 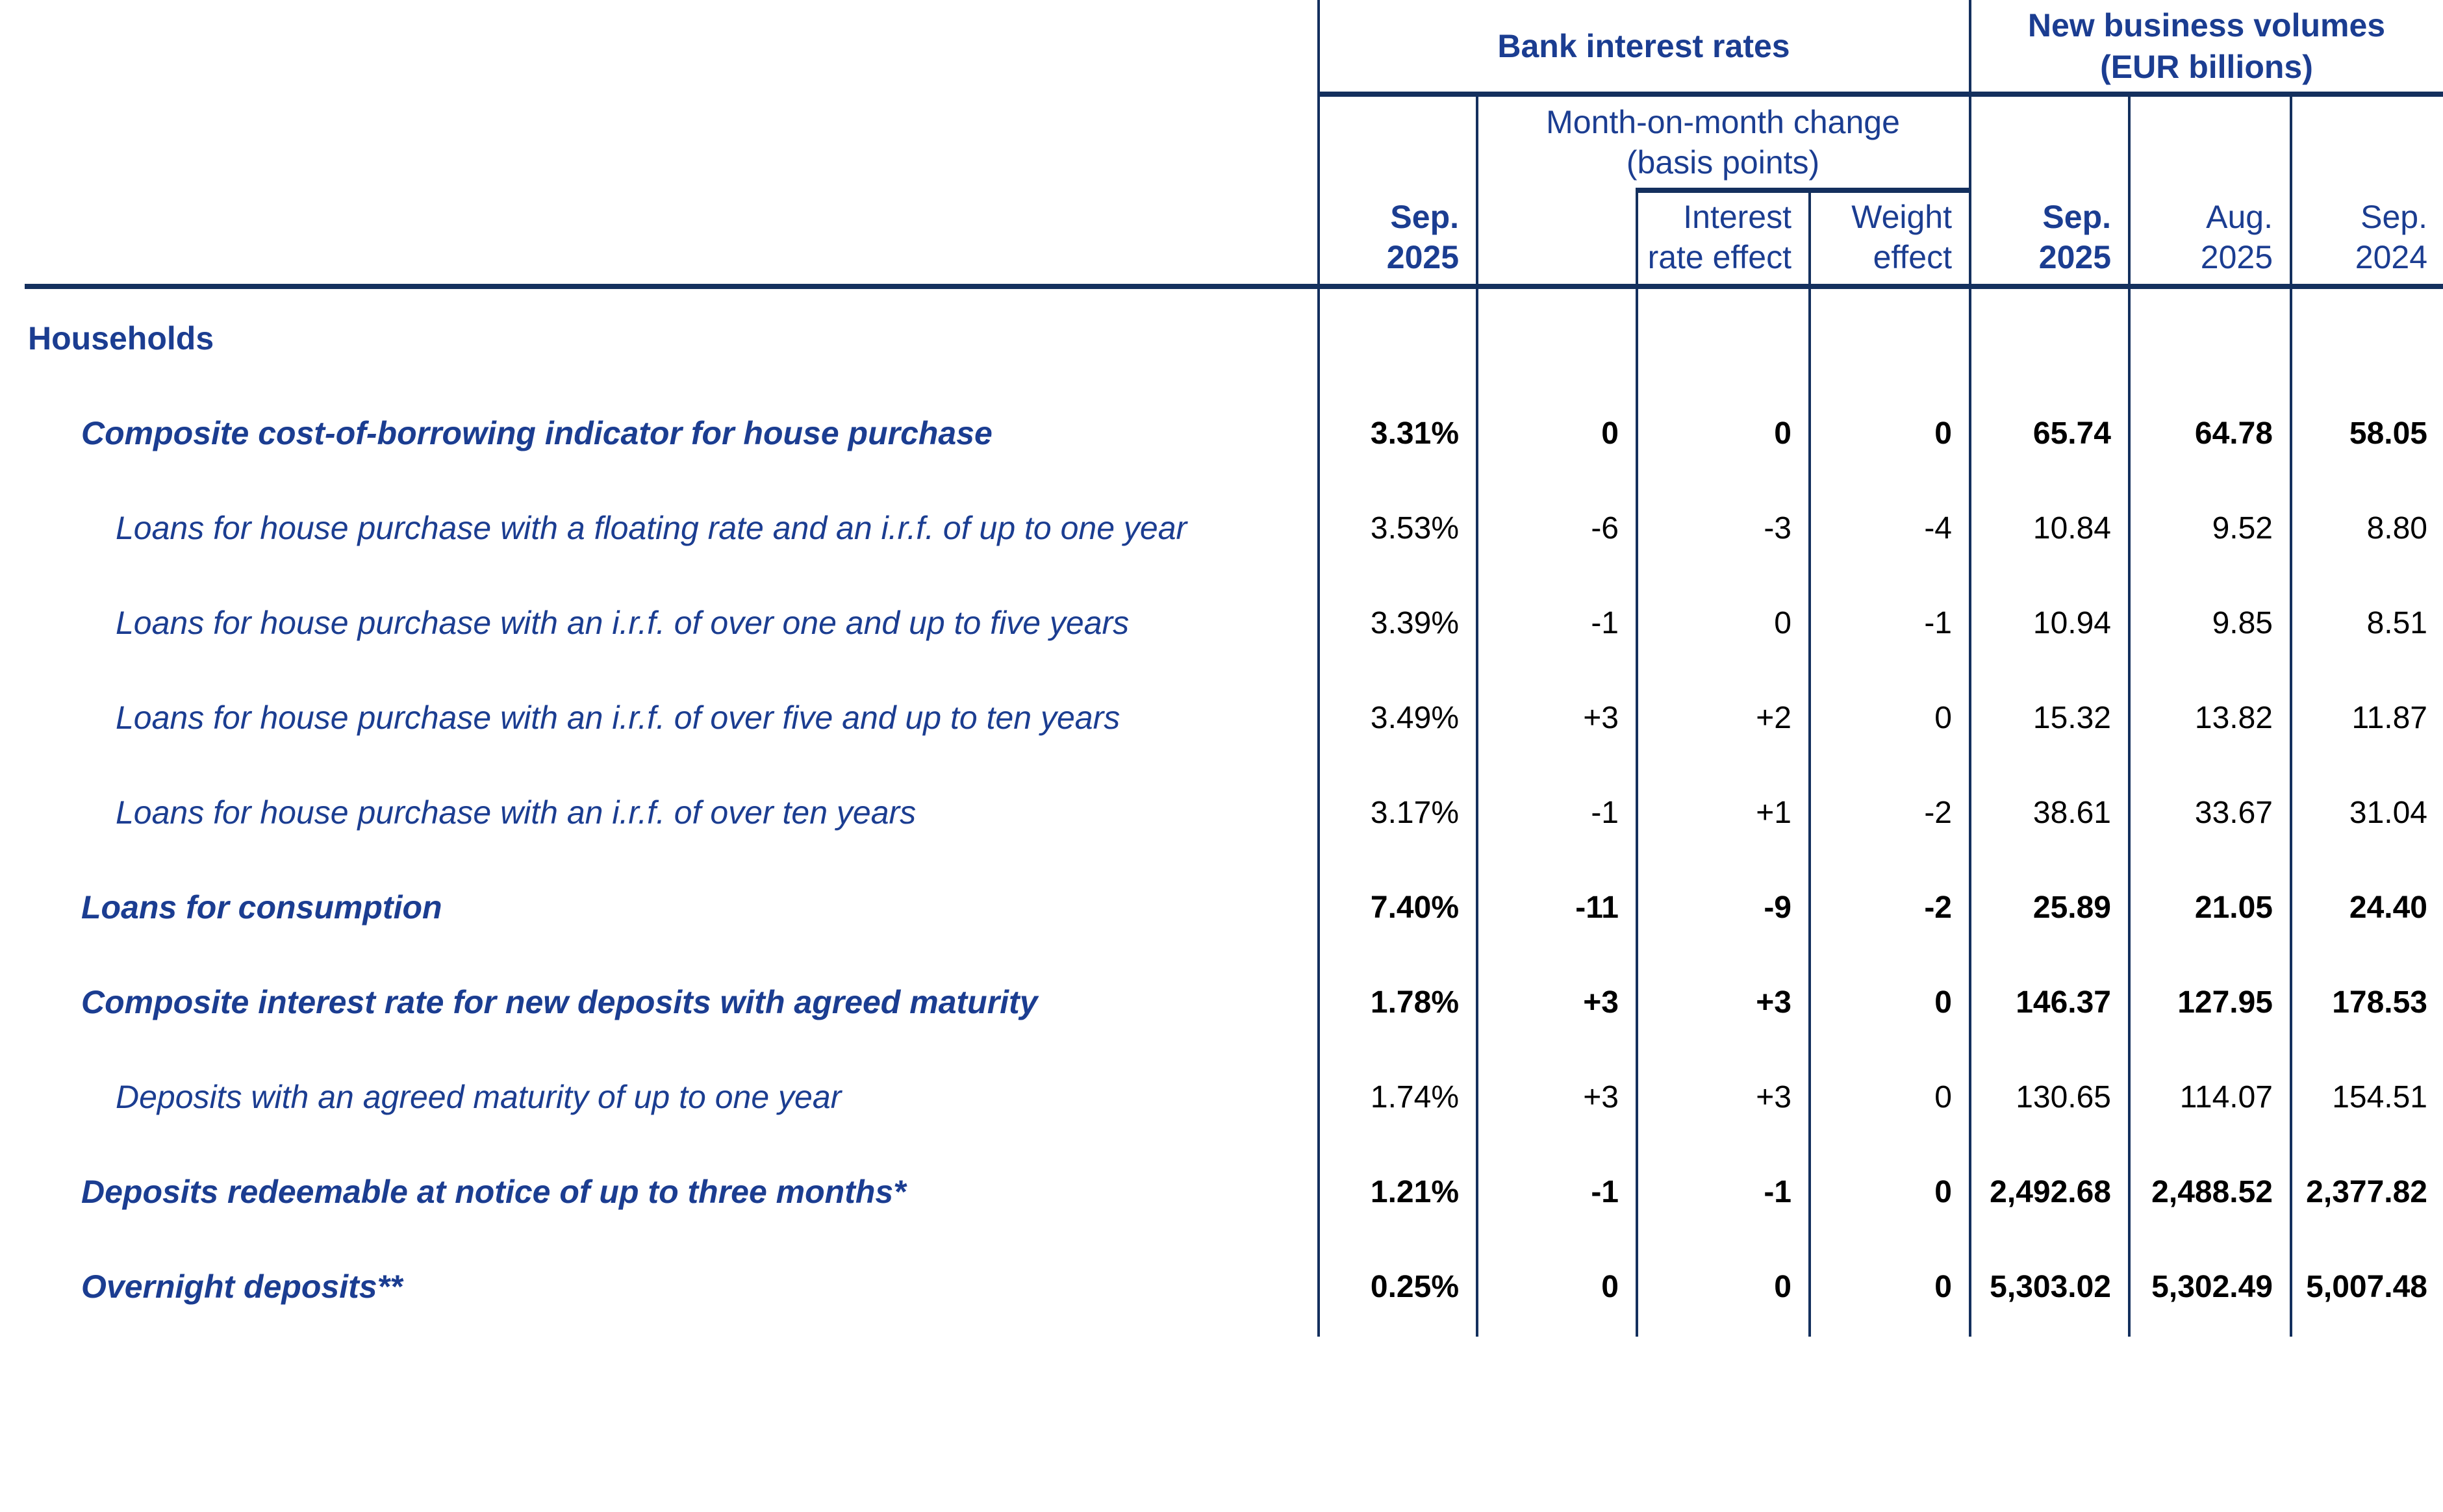 I want to click on value-cell: 5,007.48, so click(x=2366, y=1287).